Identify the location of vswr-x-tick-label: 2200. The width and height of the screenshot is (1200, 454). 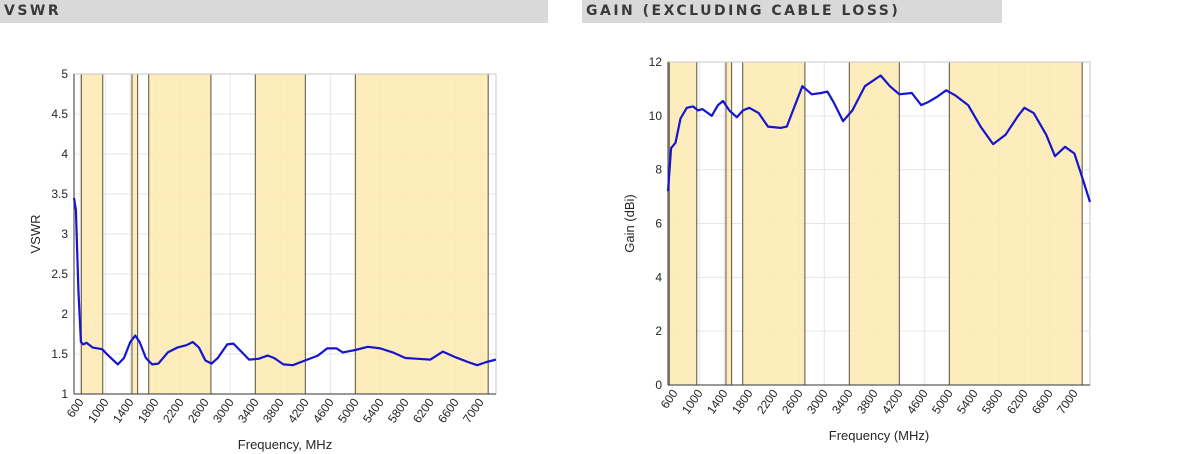
(173, 410).